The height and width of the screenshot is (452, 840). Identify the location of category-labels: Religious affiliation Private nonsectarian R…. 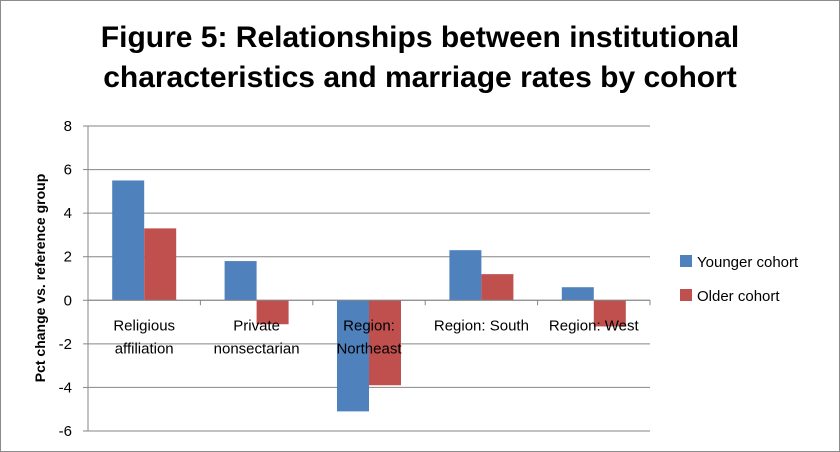
(369, 328).